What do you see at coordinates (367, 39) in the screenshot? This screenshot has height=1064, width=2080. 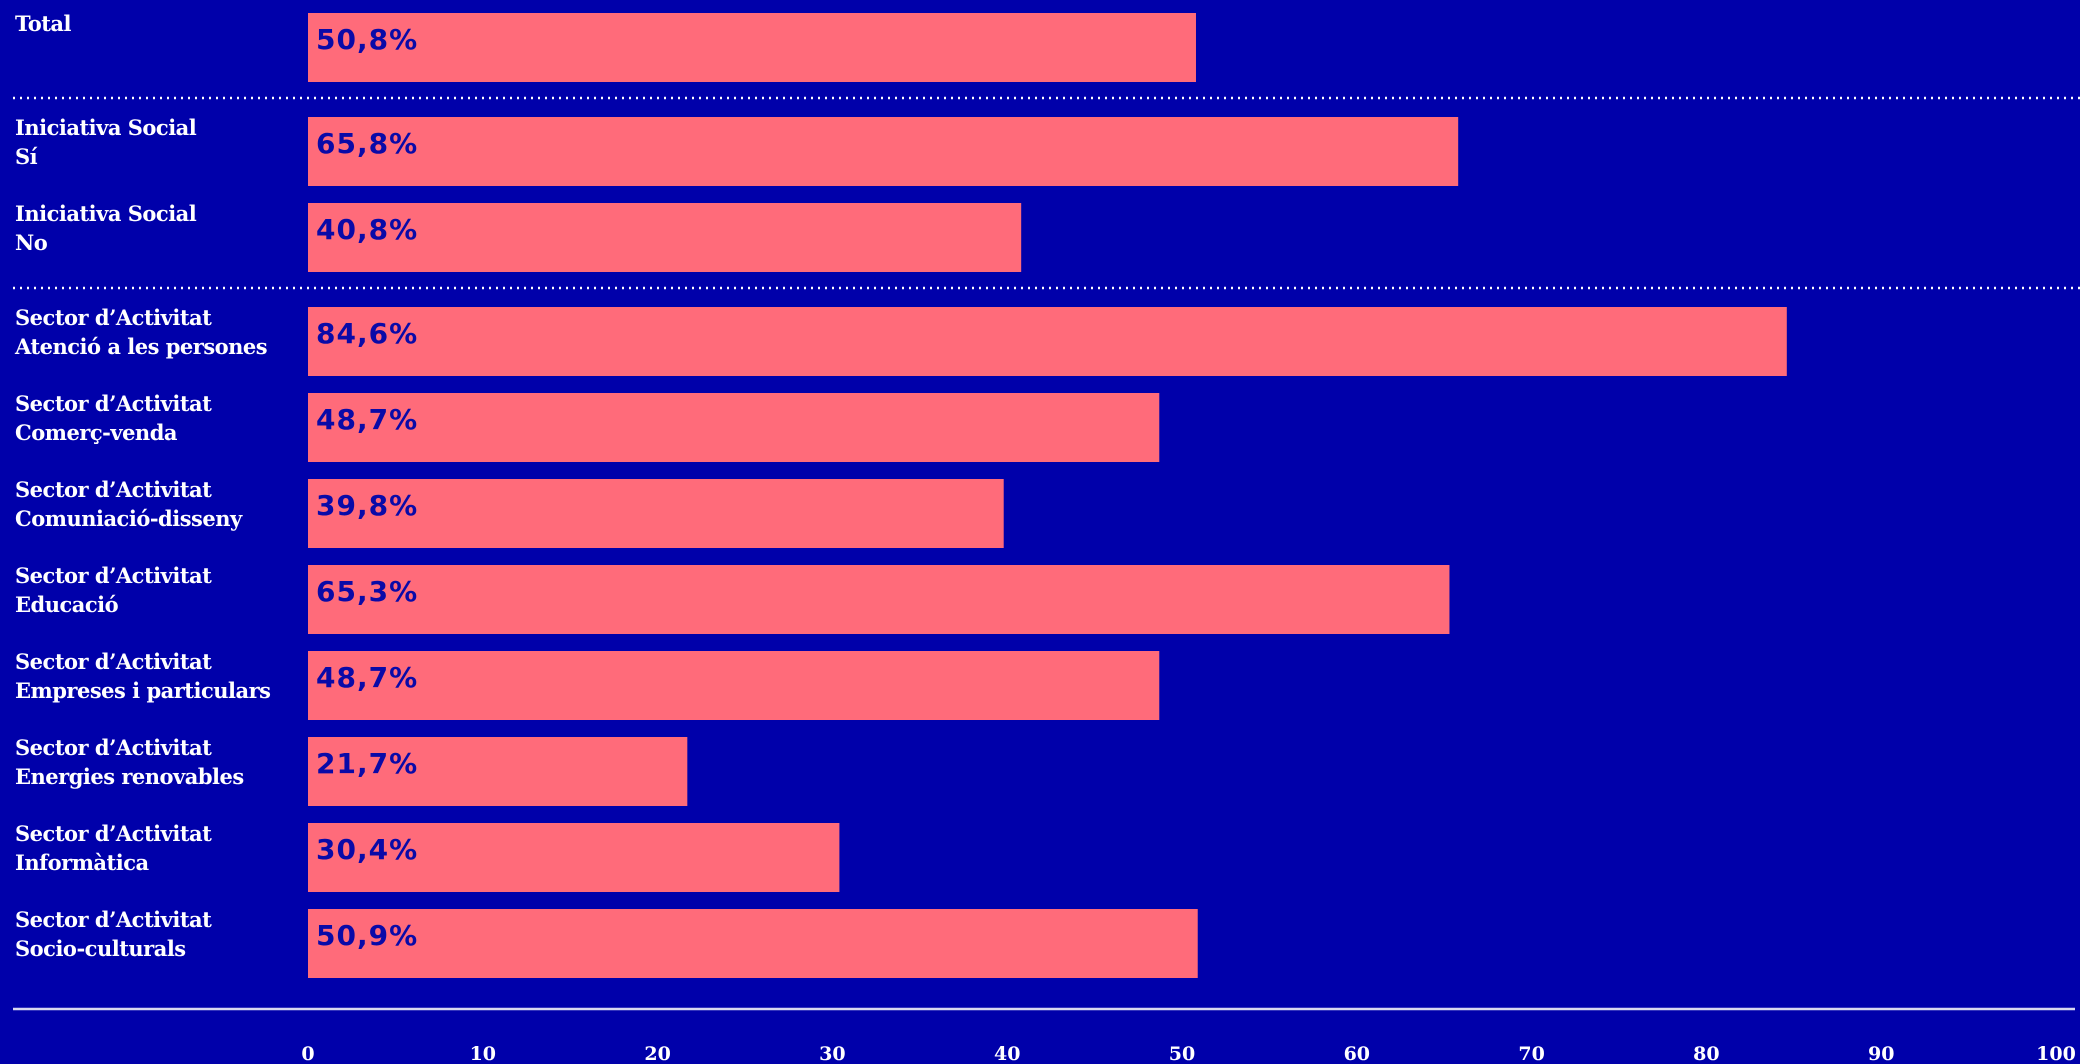 I see `value-label: 50,8%` at bounding box center [367, 39].